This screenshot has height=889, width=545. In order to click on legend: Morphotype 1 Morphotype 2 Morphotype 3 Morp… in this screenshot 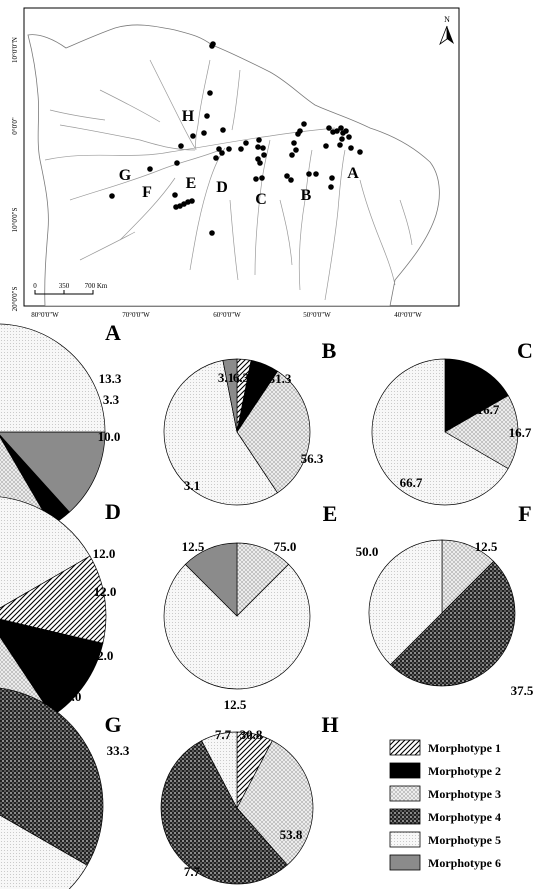, I will do `click(445, 805)`.